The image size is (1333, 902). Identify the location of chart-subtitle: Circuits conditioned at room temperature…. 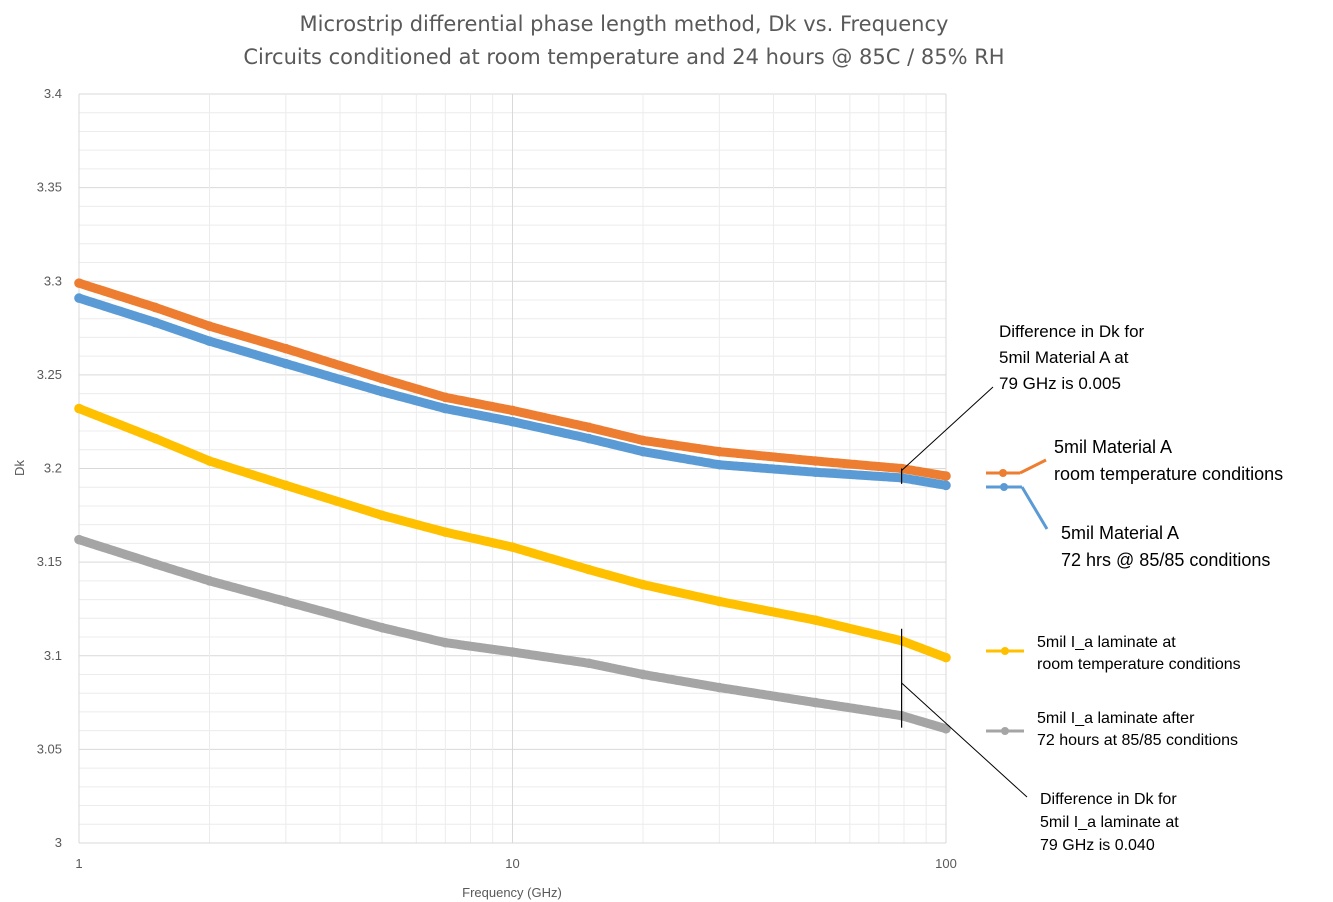
(623, 57).